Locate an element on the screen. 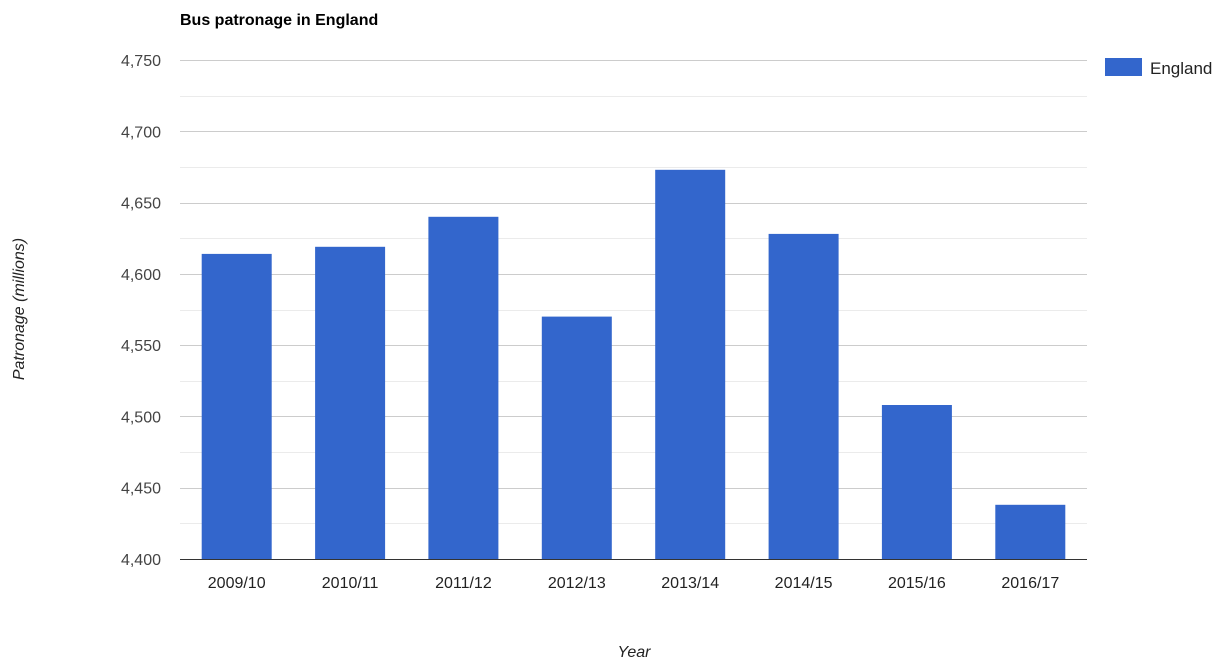 Image resolution: width=1217 pixels, height=663 pixels. x-tick-label: 2012/13 is located at coordinates (577, 583).